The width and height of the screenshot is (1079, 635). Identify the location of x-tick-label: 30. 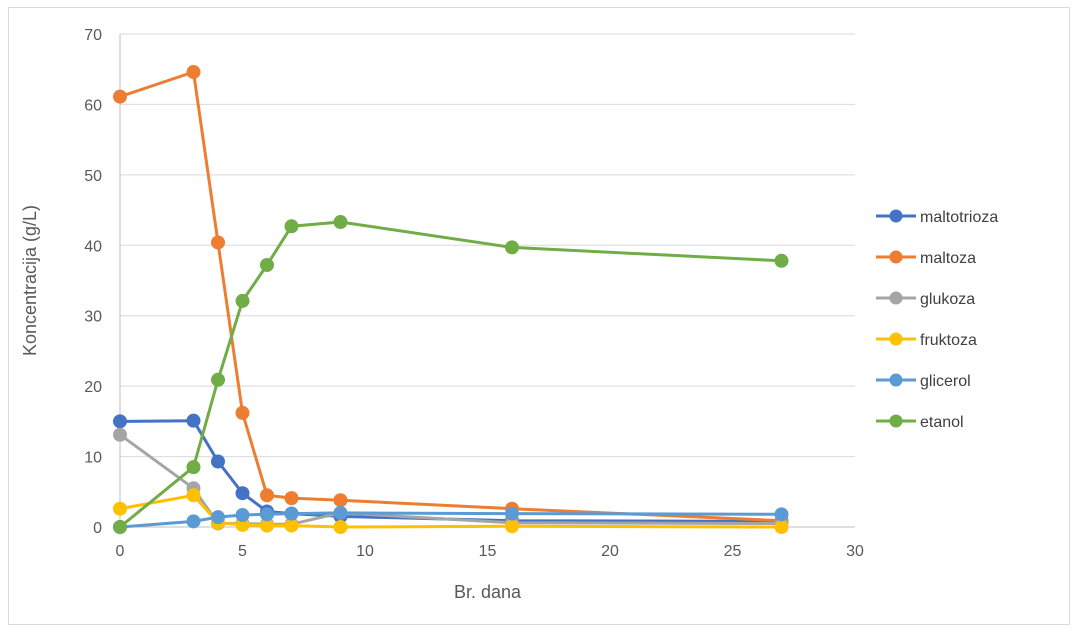
(855, 551).